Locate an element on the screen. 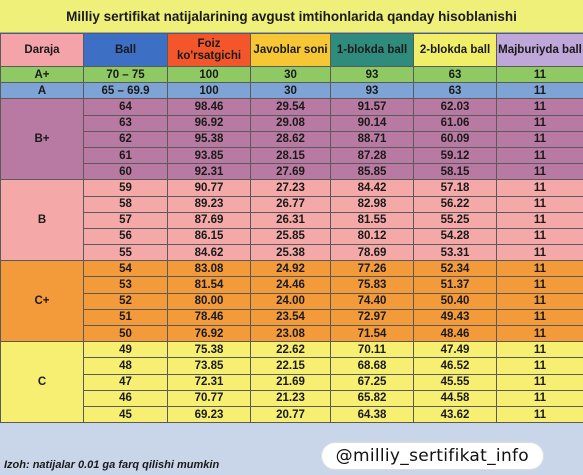 Image resolution: width=583 pixels, height=475 pixels. table-cell: 43.62 is located at coordinates (455, 414).